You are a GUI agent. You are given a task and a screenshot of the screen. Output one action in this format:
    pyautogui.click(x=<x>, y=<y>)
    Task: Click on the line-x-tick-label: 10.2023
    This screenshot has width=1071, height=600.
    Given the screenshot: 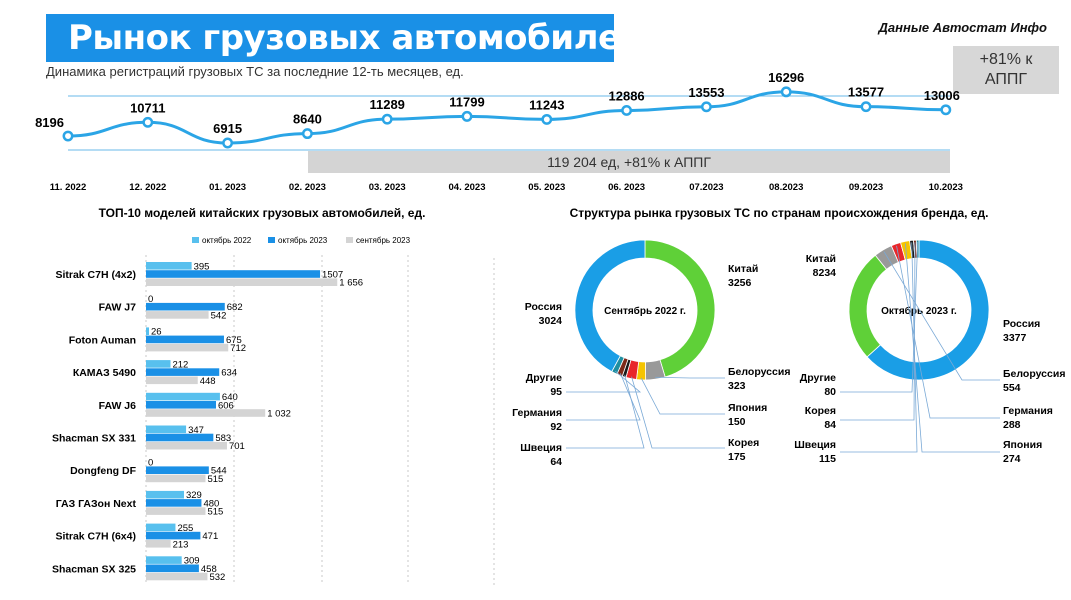 What is the action you would take?
    pyautogui.click(x=946, y=187)
    